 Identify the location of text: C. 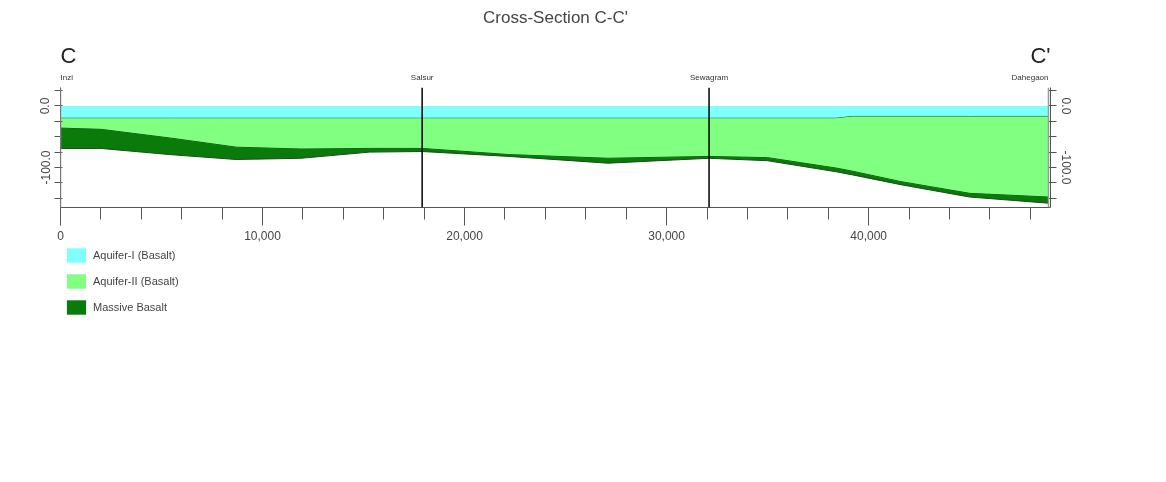
(68, 55).